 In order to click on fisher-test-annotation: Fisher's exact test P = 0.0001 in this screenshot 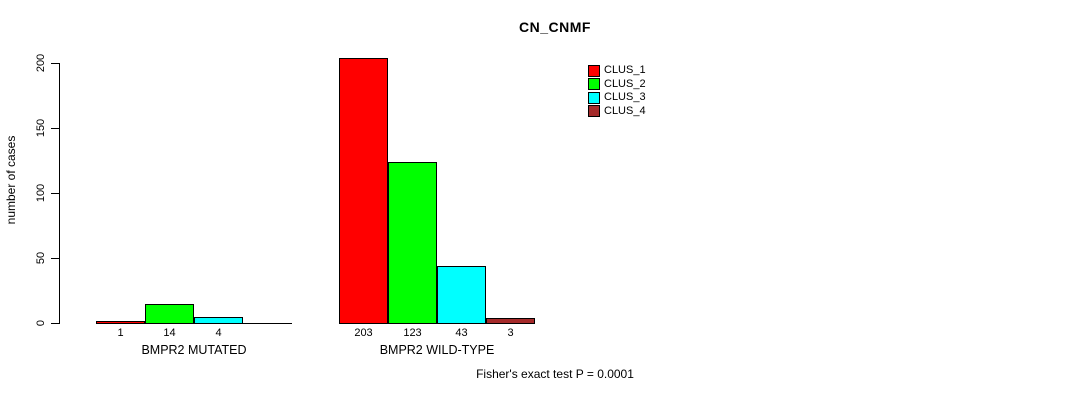, I will do `click(555, 374)`.